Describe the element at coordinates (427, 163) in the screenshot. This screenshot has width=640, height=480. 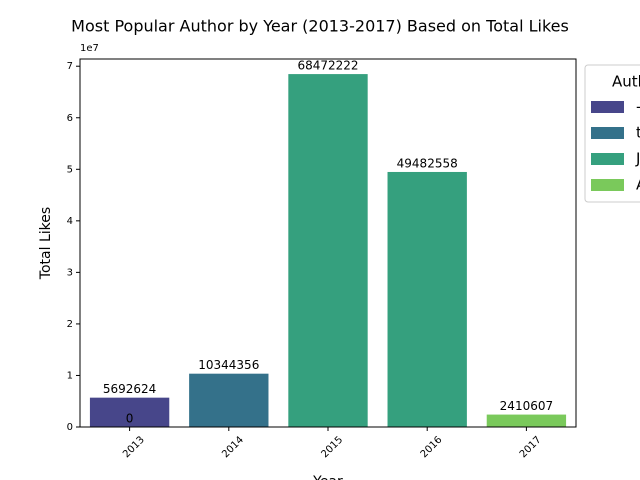
I see `data-label: 49482558` at that location.